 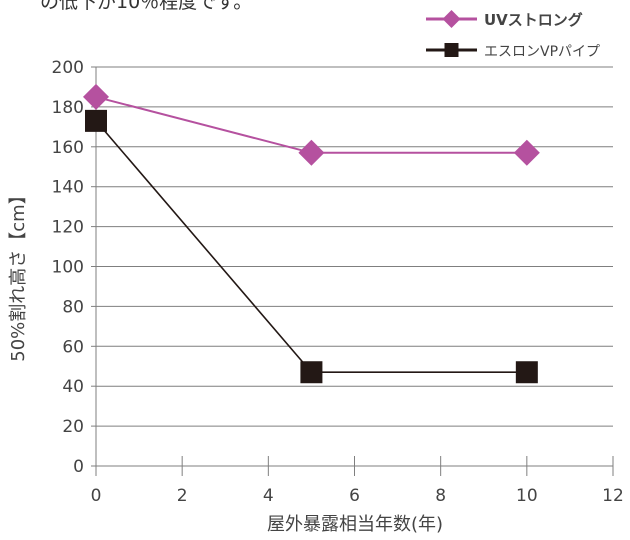 I want to click on x-axis-title: 屋外暴露相当年数(年), so click(x=355, y=524).